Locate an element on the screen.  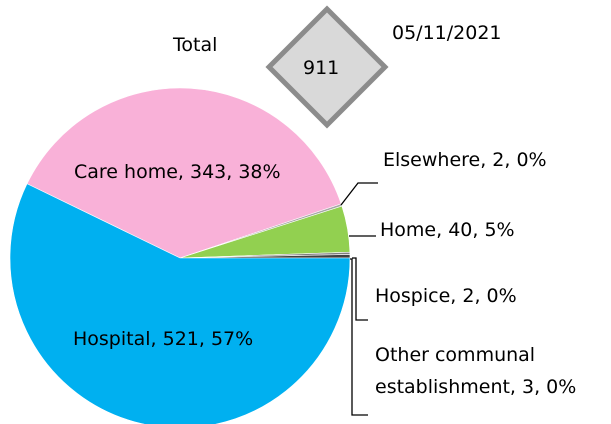
data-label: Home, 40, 5% is located at coordinates (447, 230).